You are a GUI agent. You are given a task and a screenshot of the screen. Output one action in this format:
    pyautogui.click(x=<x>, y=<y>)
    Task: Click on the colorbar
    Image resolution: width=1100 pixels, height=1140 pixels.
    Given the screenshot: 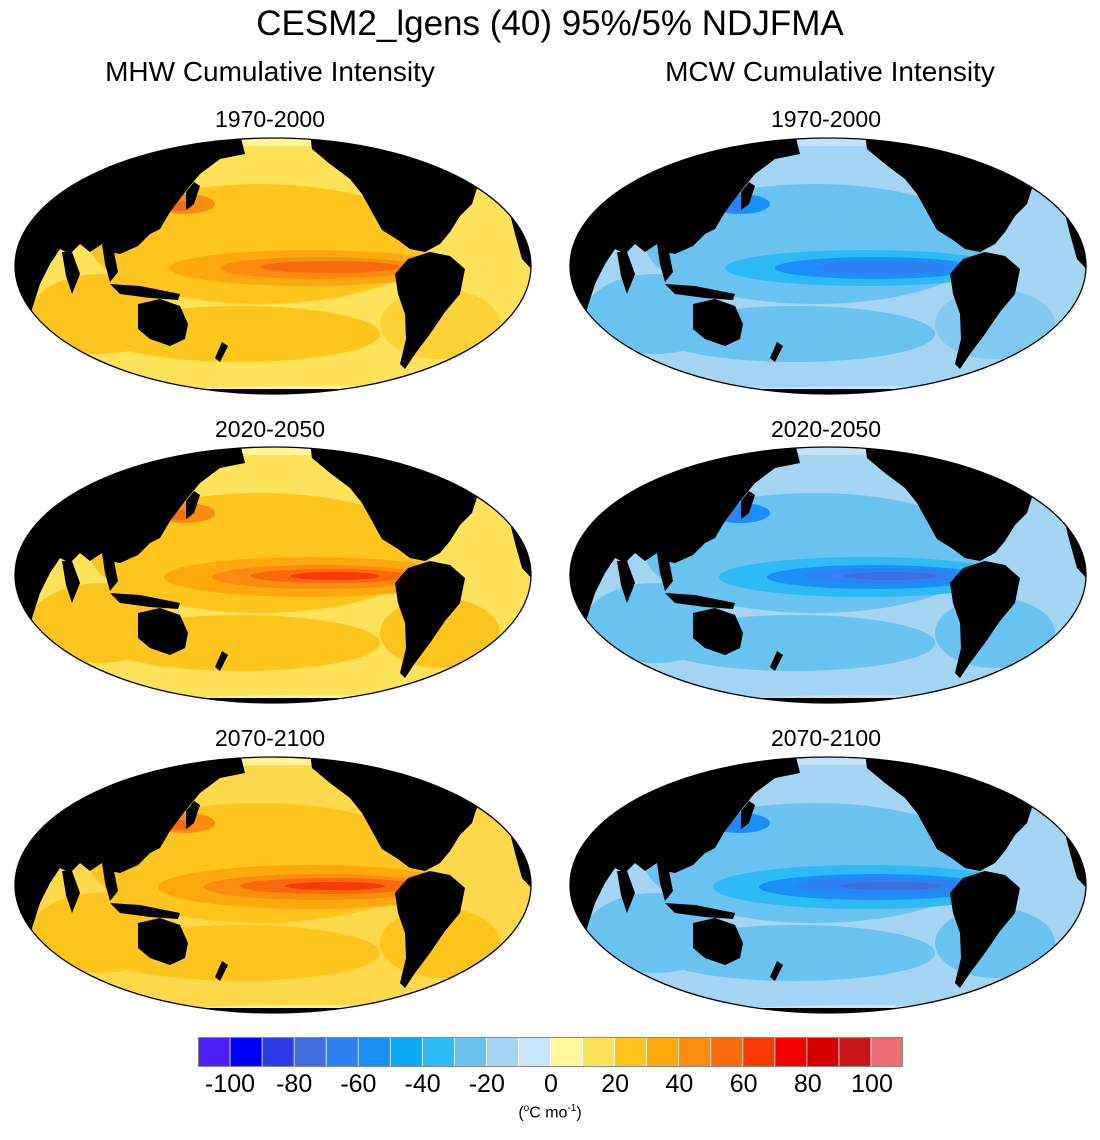 What is the action you would take?
    pyautogui.click(x=550, y=1052)
    